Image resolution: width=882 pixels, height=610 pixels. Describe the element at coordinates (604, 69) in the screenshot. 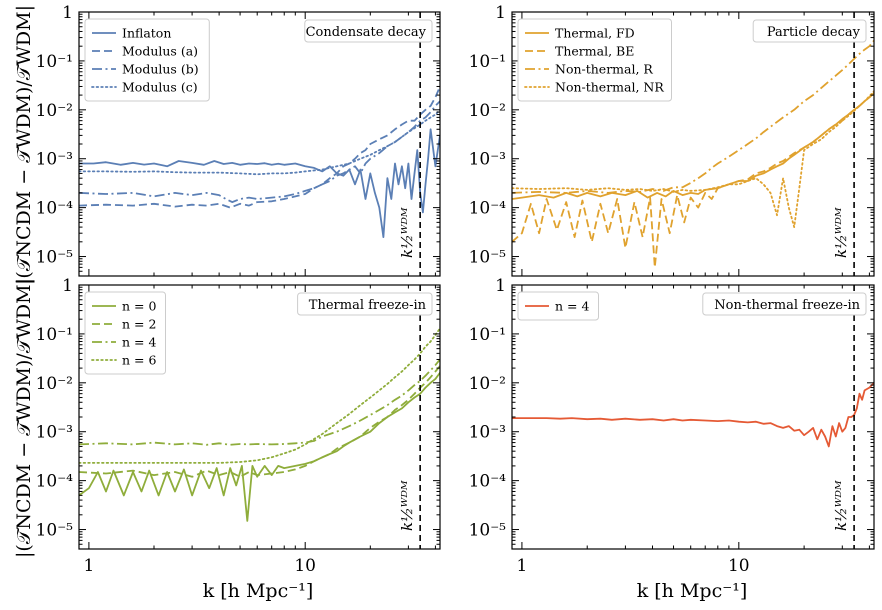

I see `legend-entry-2: Non-thermal, R` at that location.